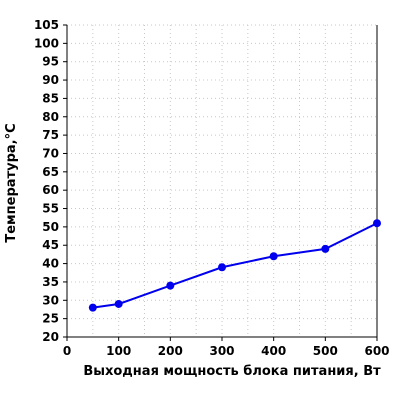 This screenshot has height=400, width=400. I want to click on x-tick-label: 600, so click(376, 351).